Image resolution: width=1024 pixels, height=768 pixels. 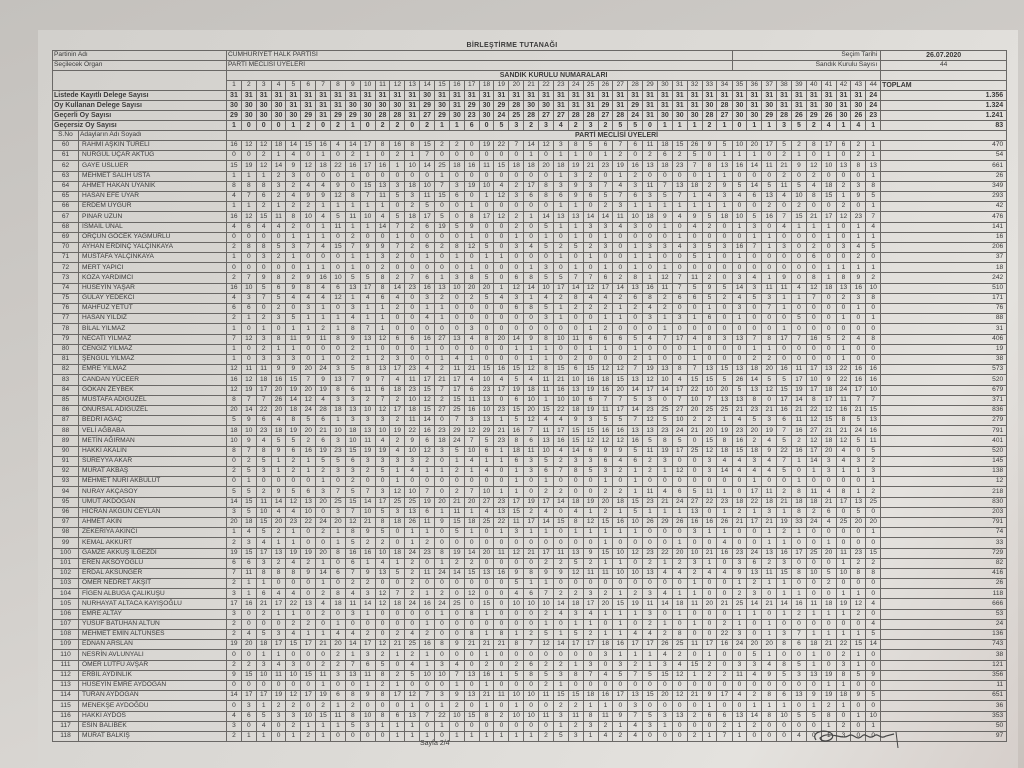 I want to click on station-vote: 25, so click(x=664, y=410).